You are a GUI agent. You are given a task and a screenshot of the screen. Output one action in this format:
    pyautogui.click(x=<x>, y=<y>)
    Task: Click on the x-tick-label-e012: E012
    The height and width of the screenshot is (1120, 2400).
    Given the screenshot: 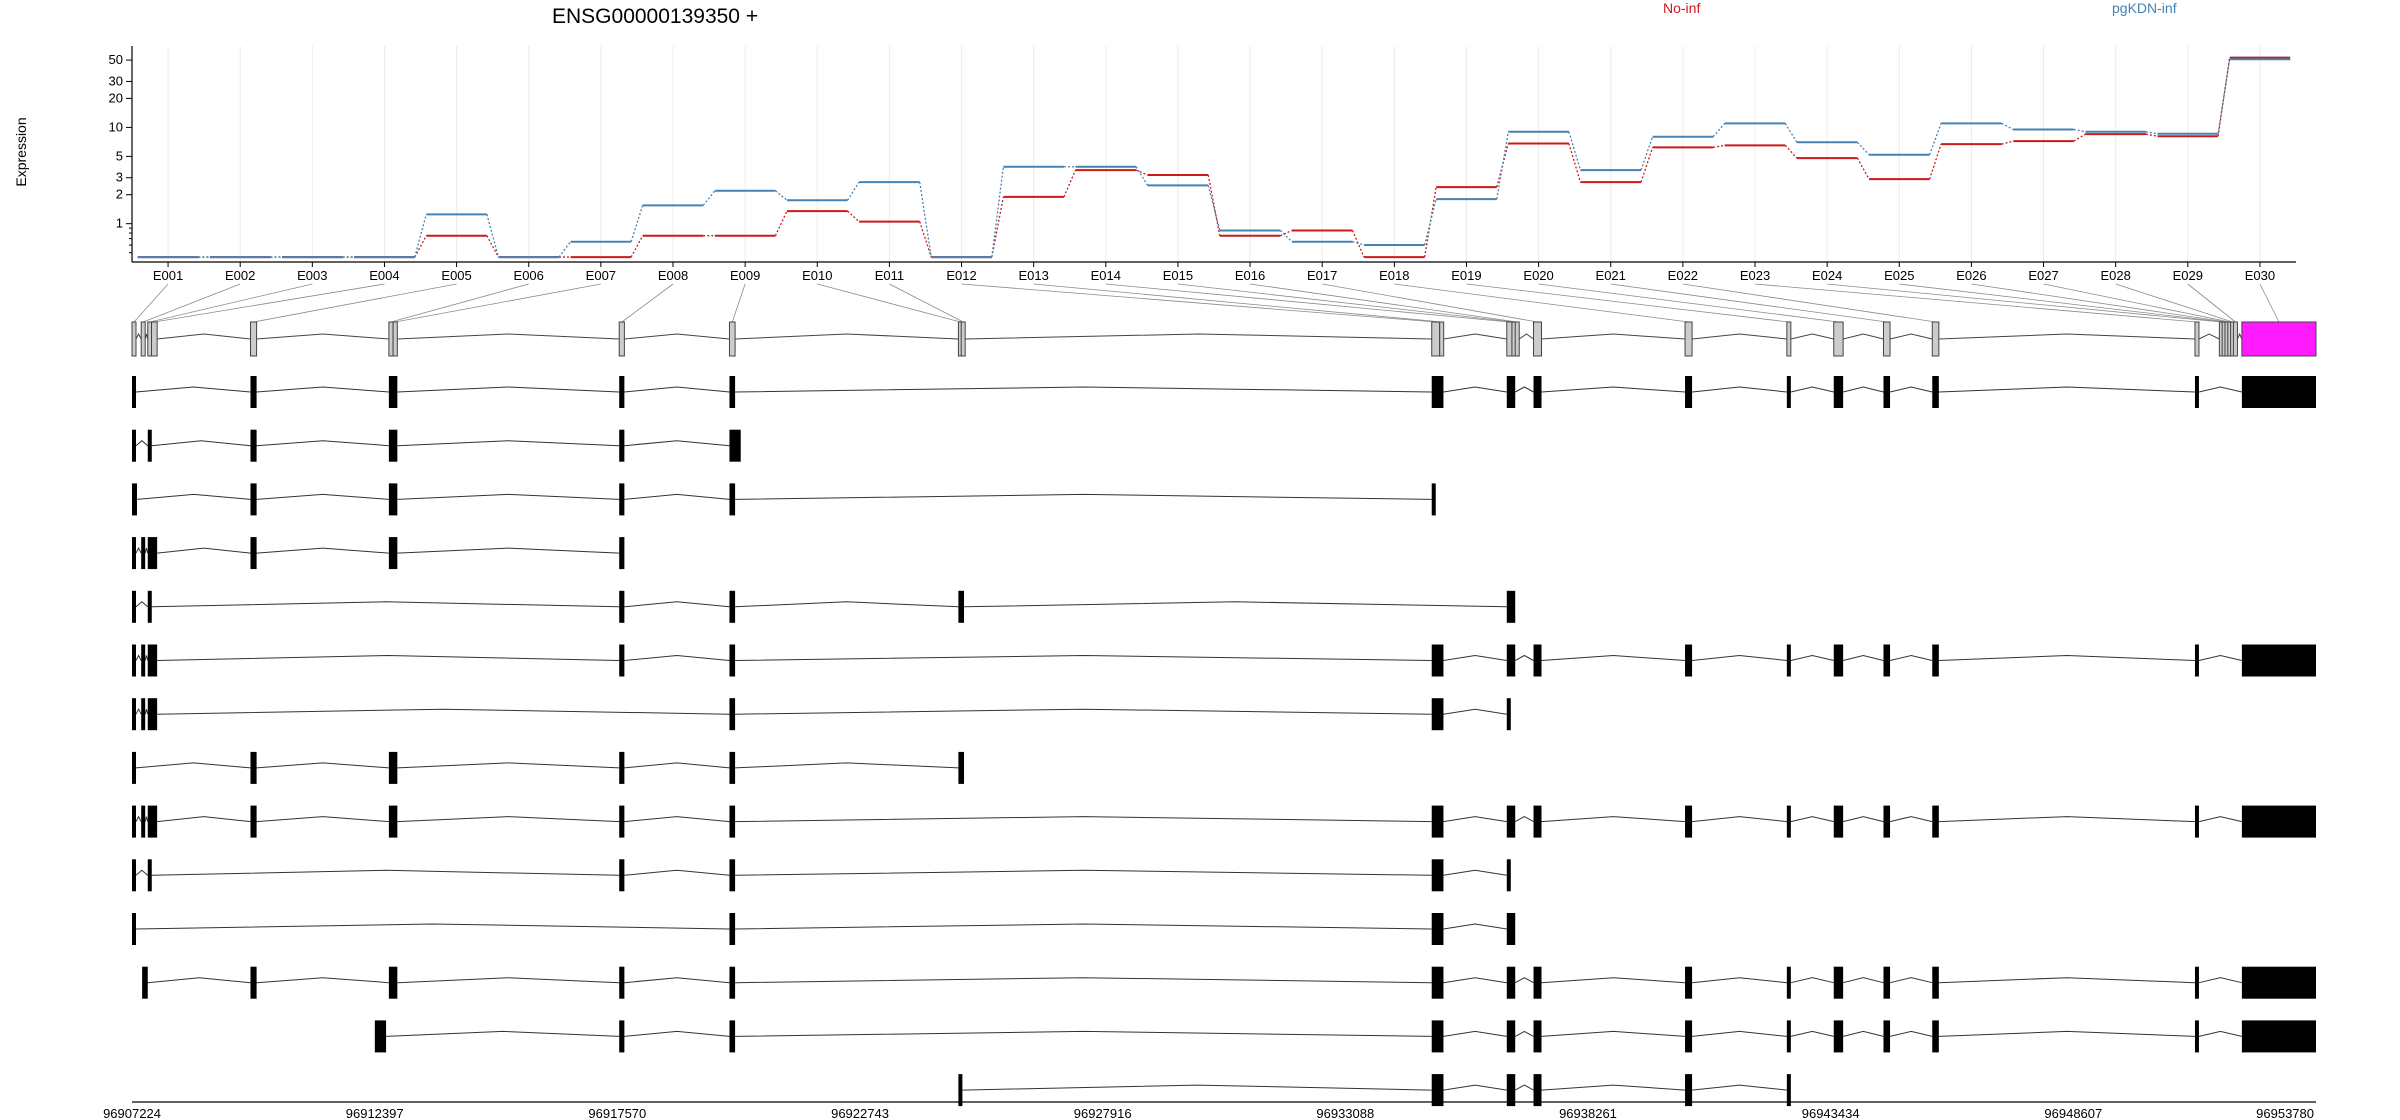 What is the action you would take?
    pyautogui.click(x=961, y=275)
    